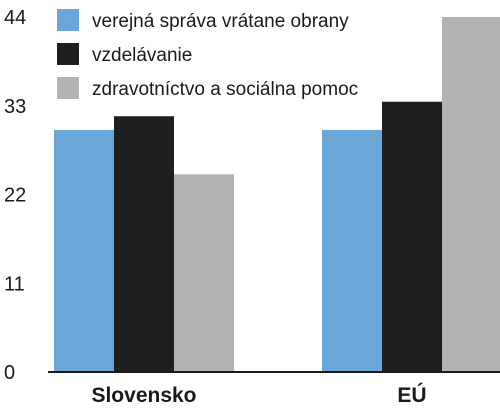  I want to click on y-ticks-group: 0 11 22 33 44, so click(15, 195).